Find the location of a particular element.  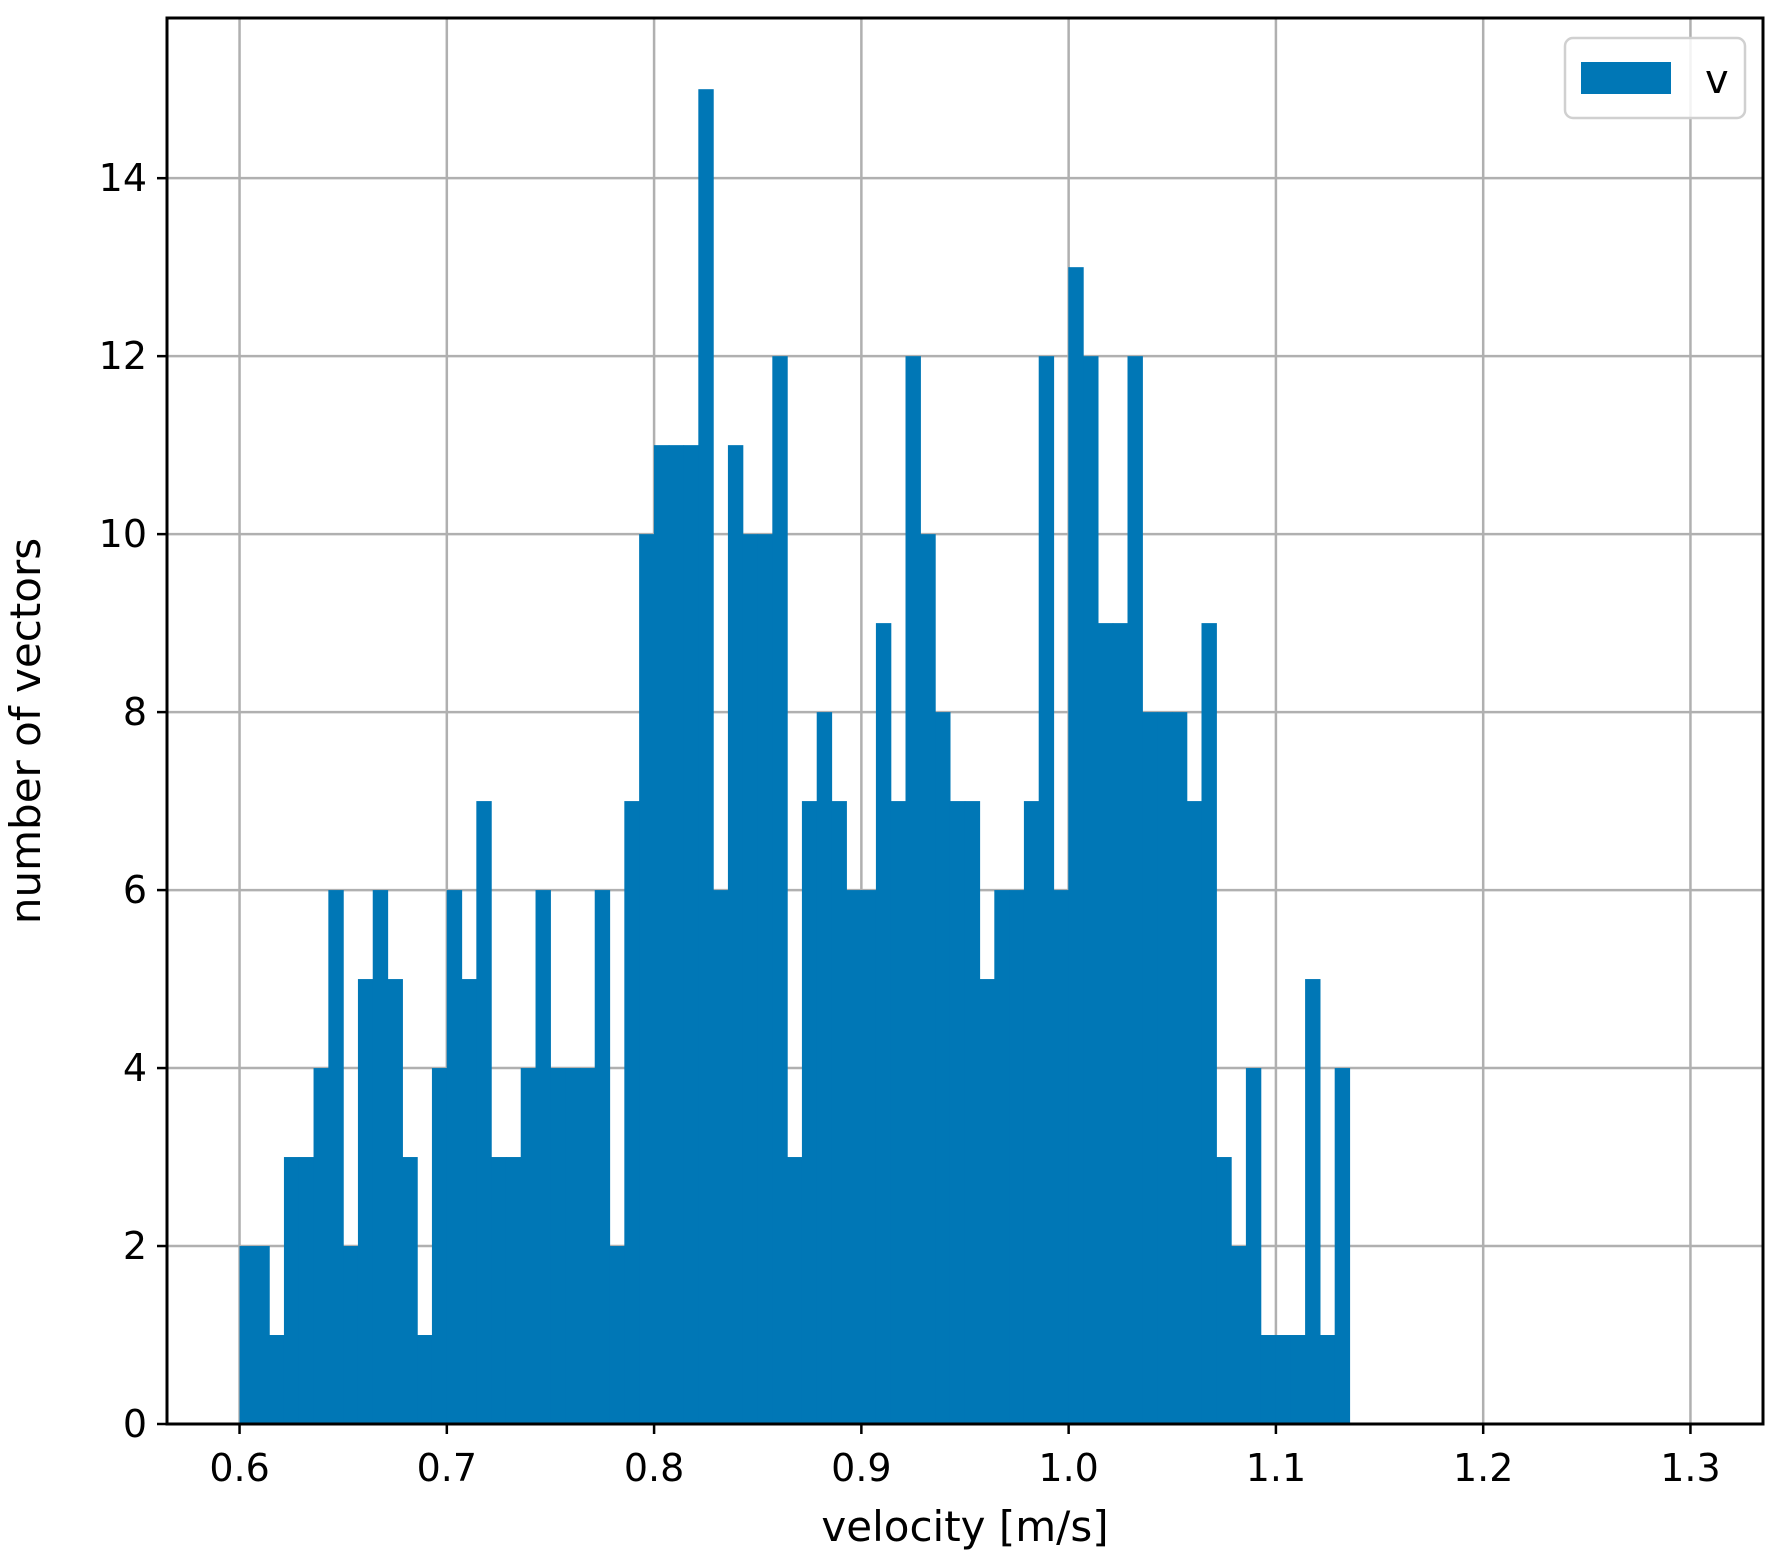

y-tick-label: 4 is located at coordinates (135, 1068).